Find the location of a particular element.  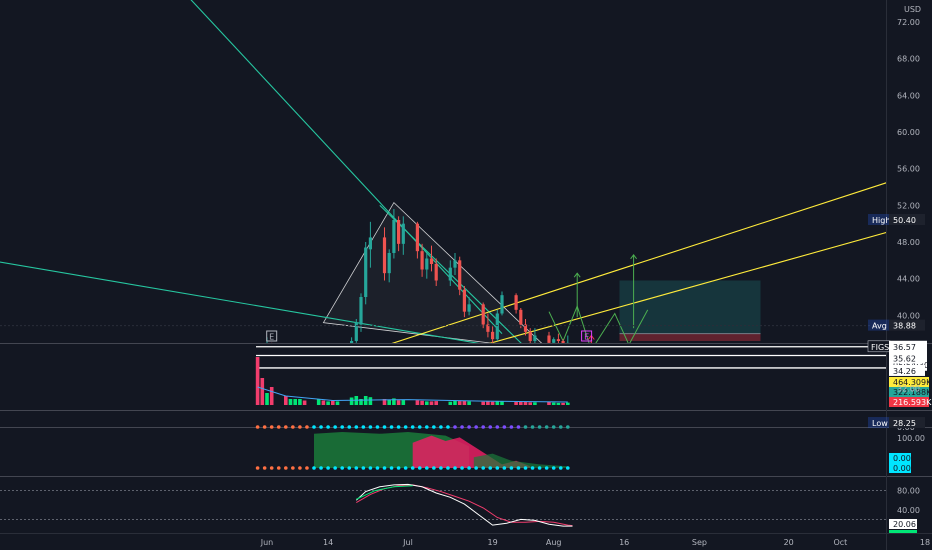

stoch-cross-line is located at coordinates (384, 492).